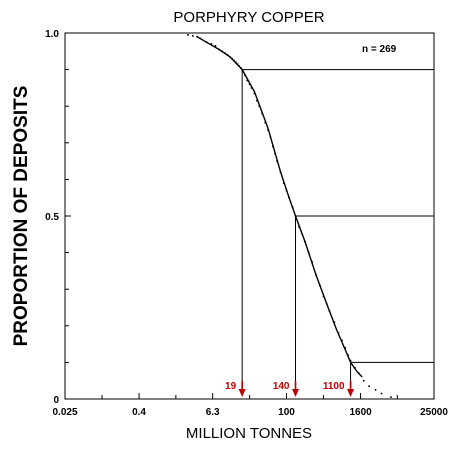 This screenshot has width=454, height=451. Describe the element at coordinates (334, 386) in the screenshot. I see `marker-label: 1100` at that location.